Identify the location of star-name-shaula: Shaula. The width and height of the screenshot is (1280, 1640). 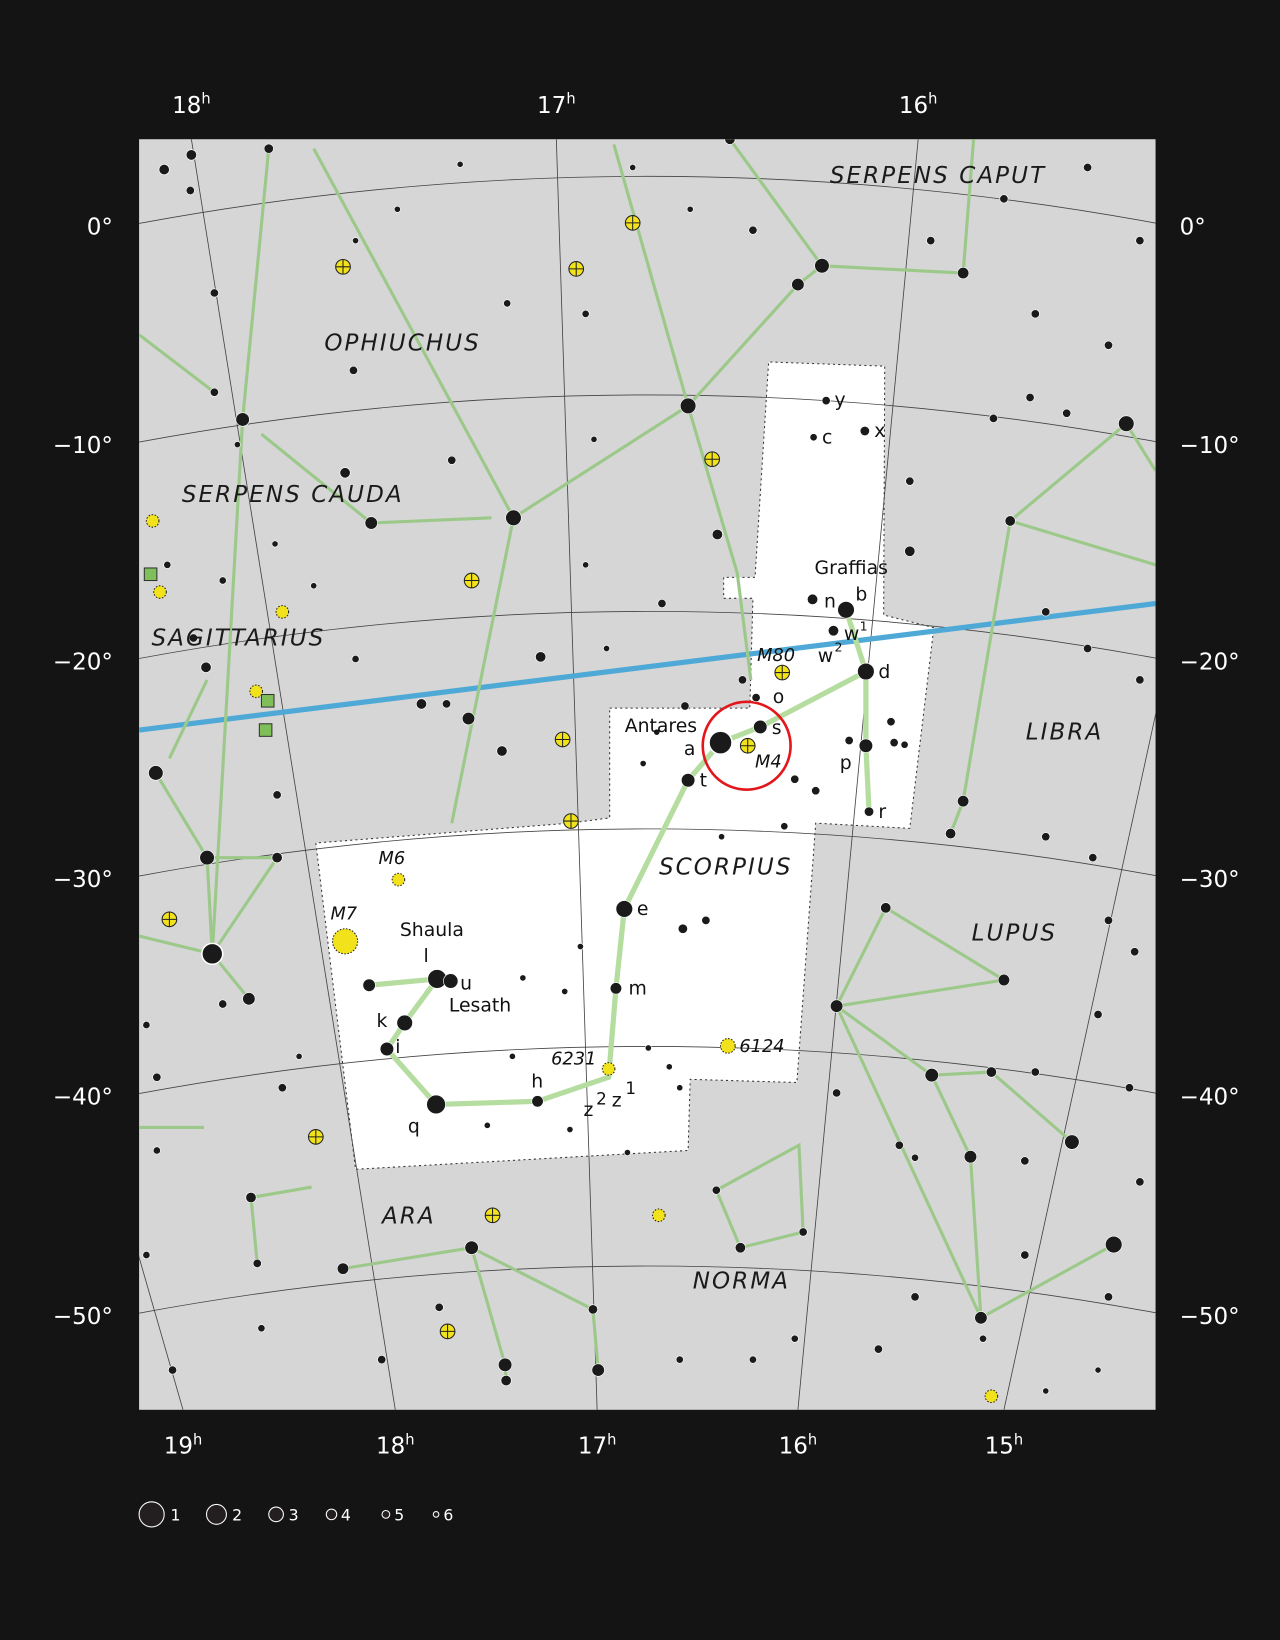
(432, 930).